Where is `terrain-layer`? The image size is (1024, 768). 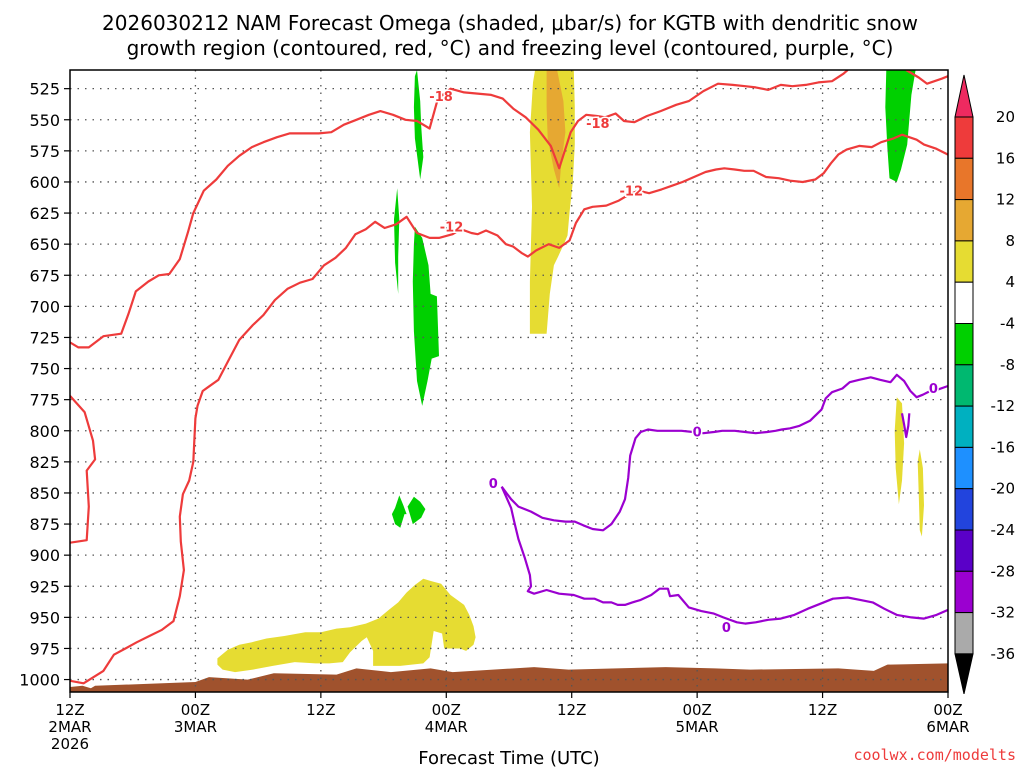 terrain-layer is located at coordinates (509, 677).